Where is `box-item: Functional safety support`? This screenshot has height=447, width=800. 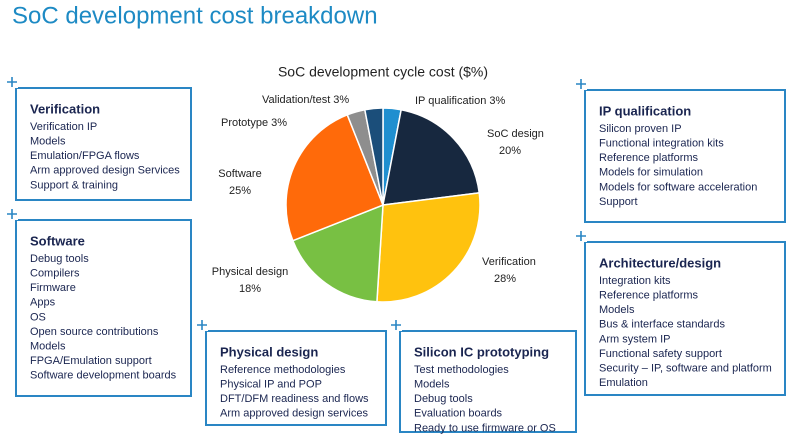
box-item: Functional safety support is located at coordinates (660, 354).